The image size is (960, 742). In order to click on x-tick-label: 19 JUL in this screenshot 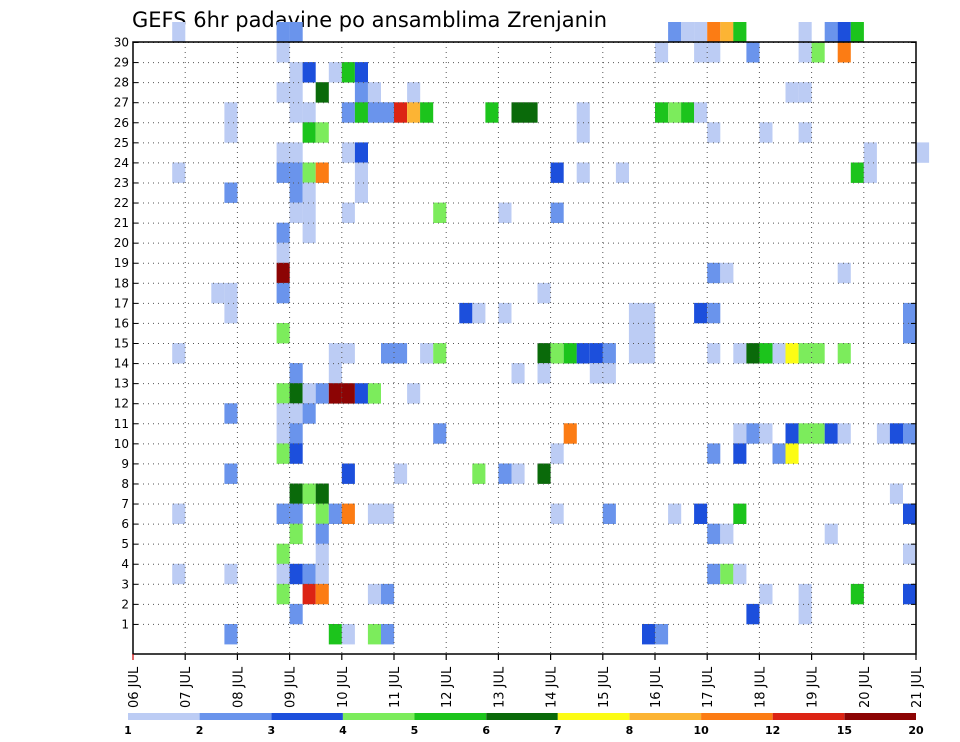, I will do `click(813, 687)`.